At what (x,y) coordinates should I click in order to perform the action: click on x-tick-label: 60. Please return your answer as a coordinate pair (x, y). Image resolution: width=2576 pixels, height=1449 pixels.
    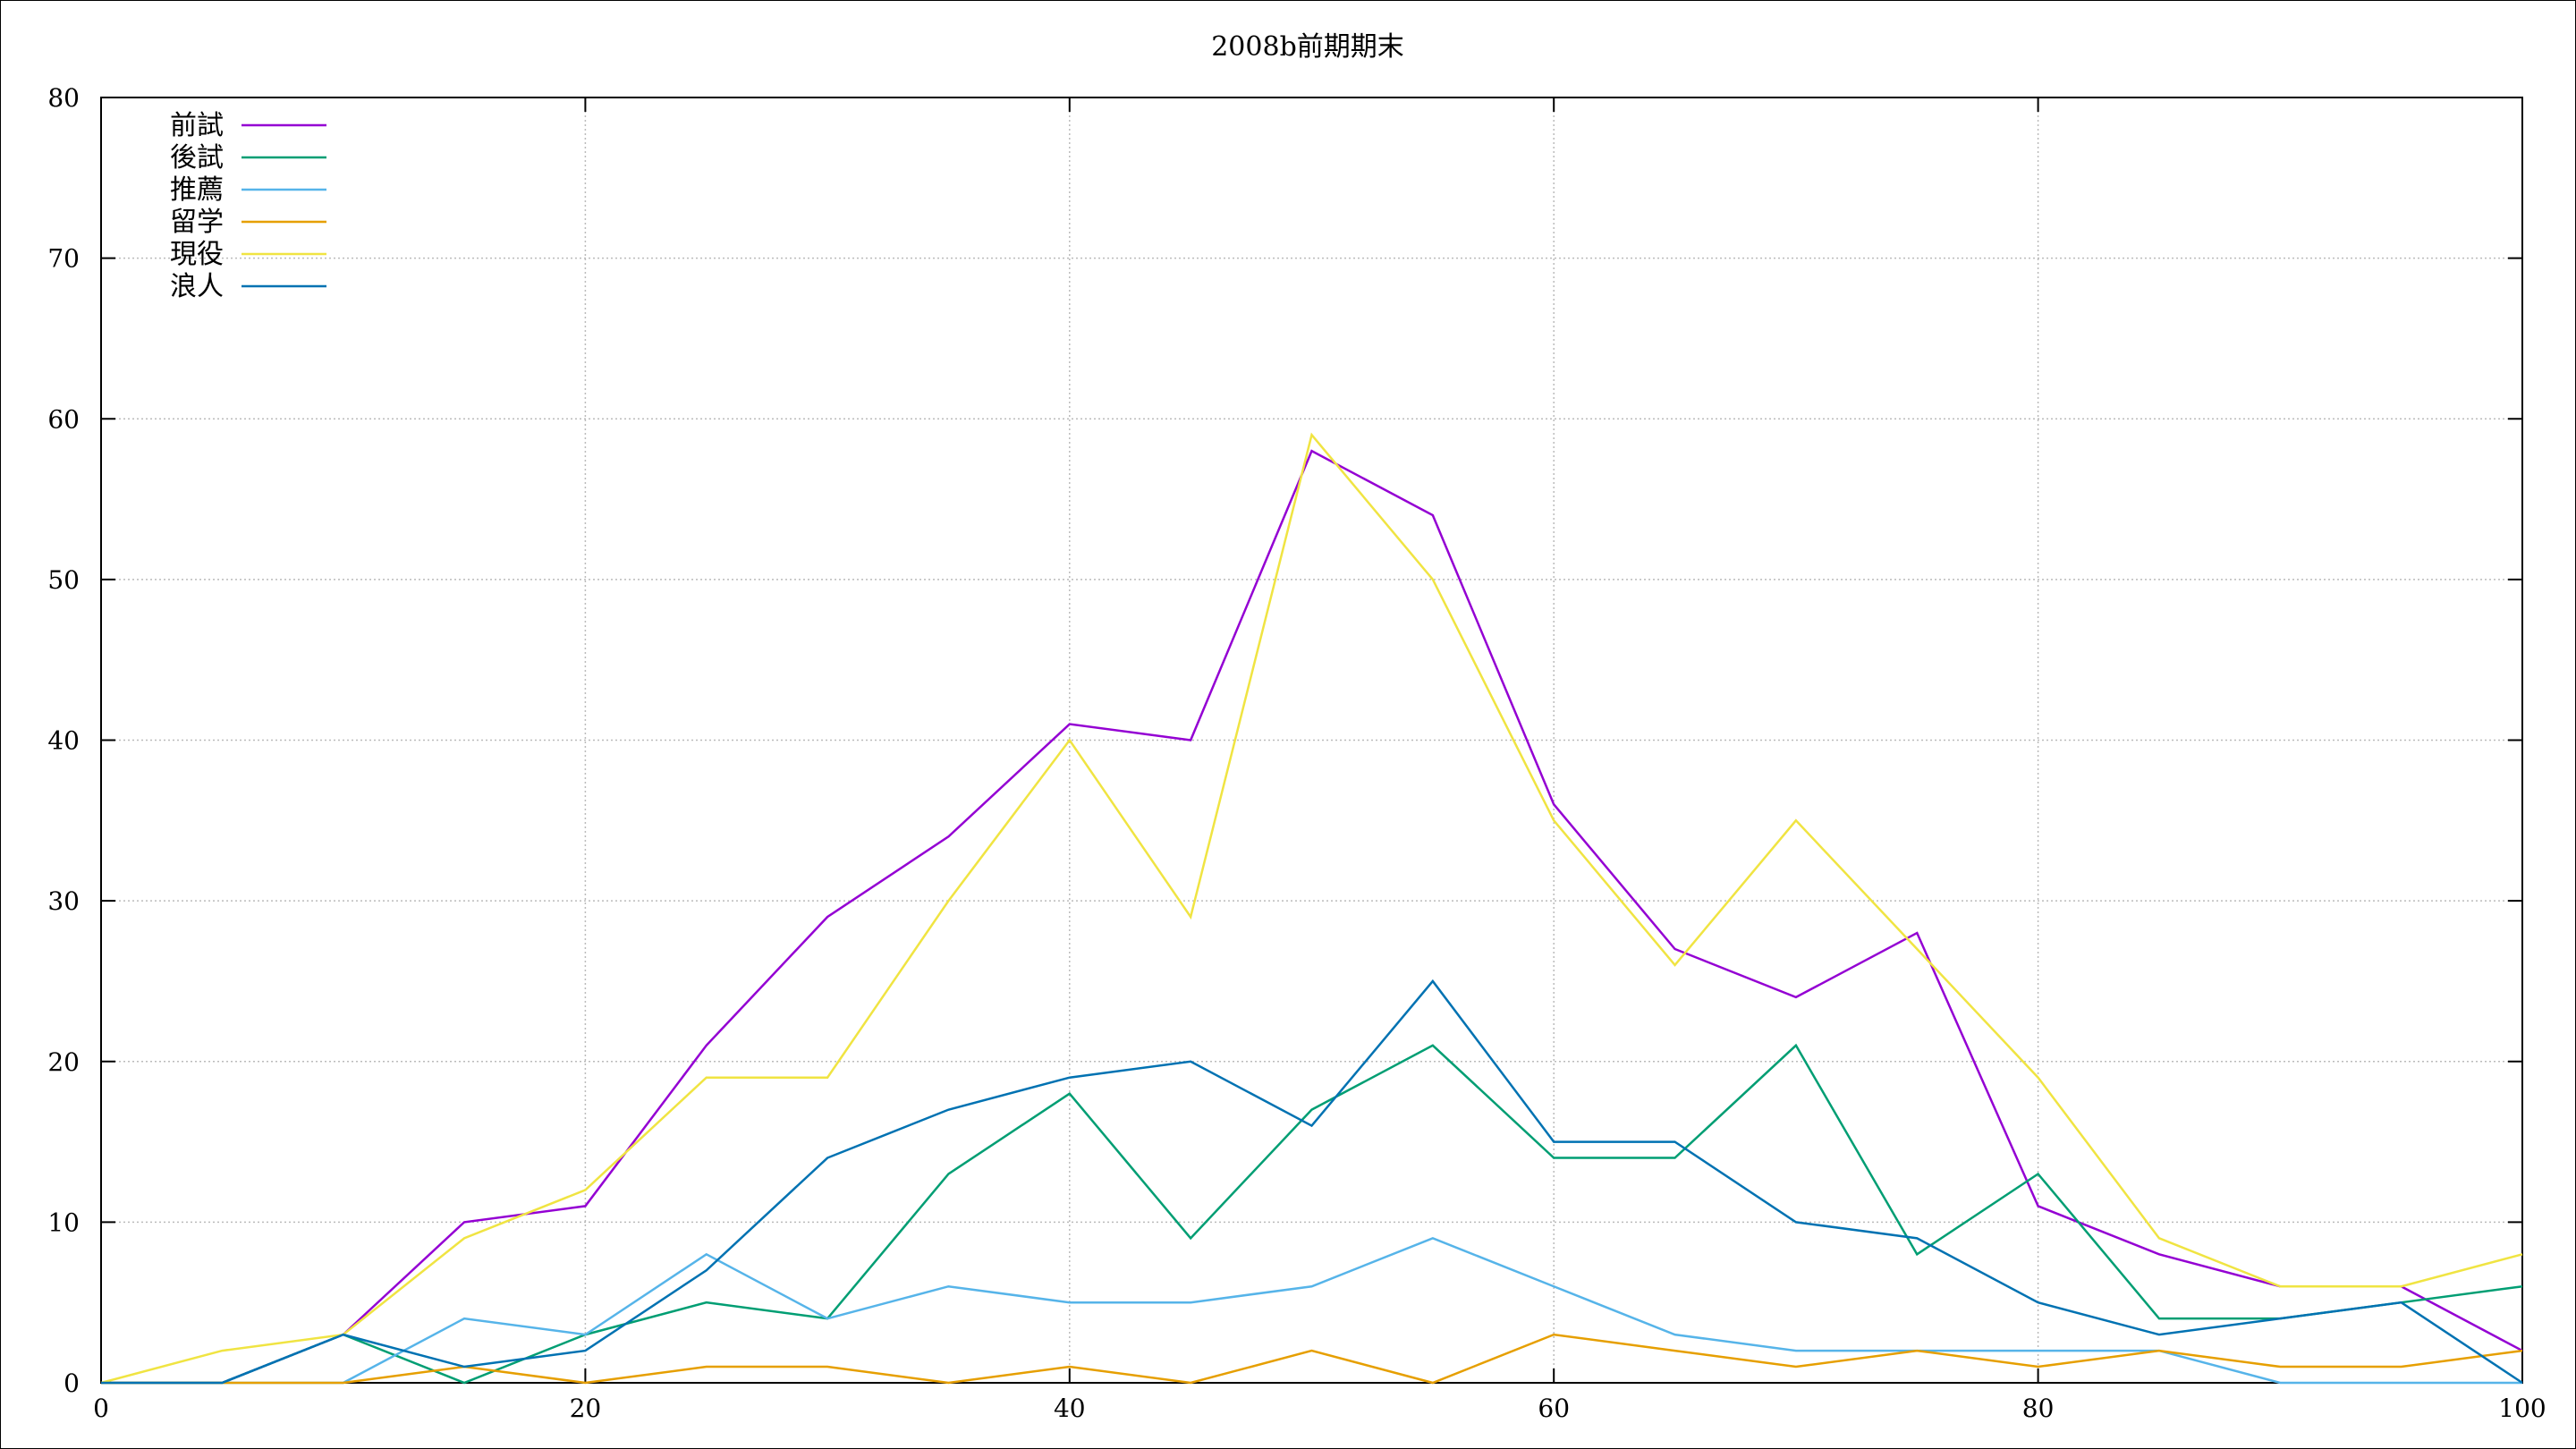
    Looking at the image, I should click on (1554, 1408).